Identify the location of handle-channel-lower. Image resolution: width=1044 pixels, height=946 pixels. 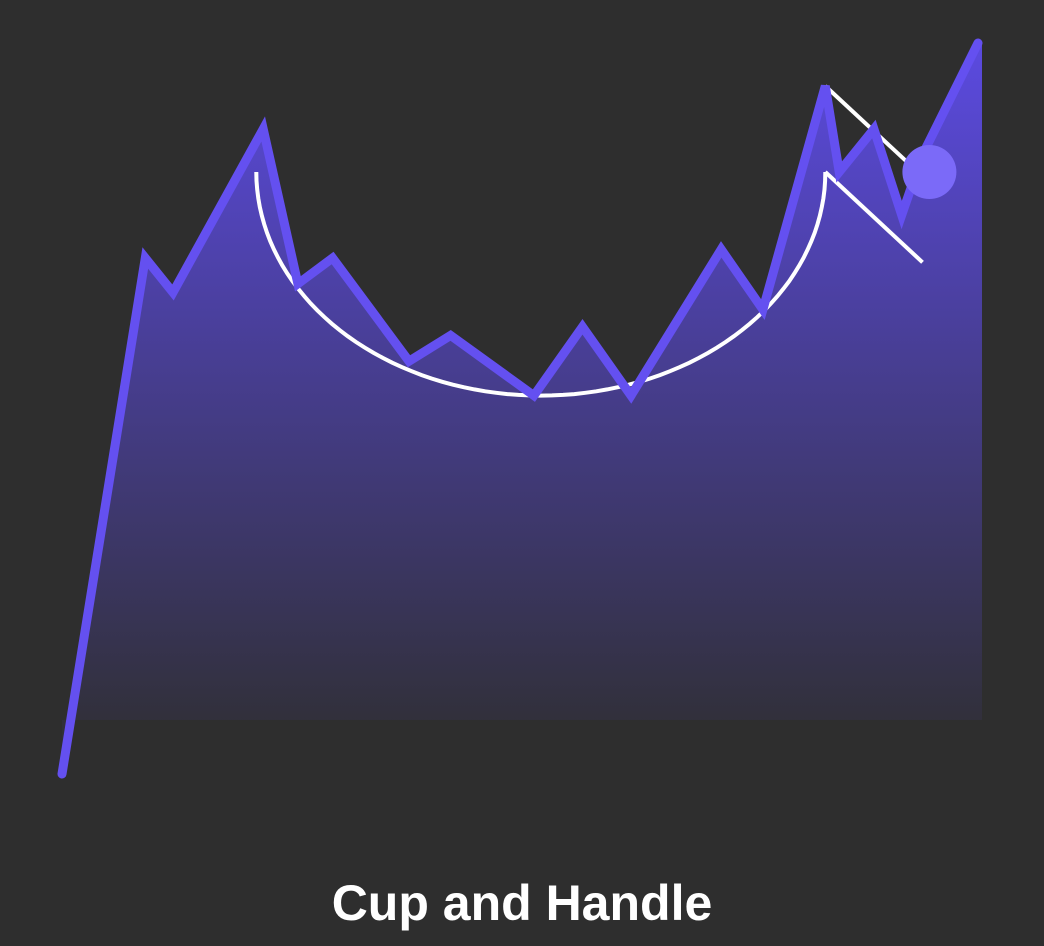
(873, 217).